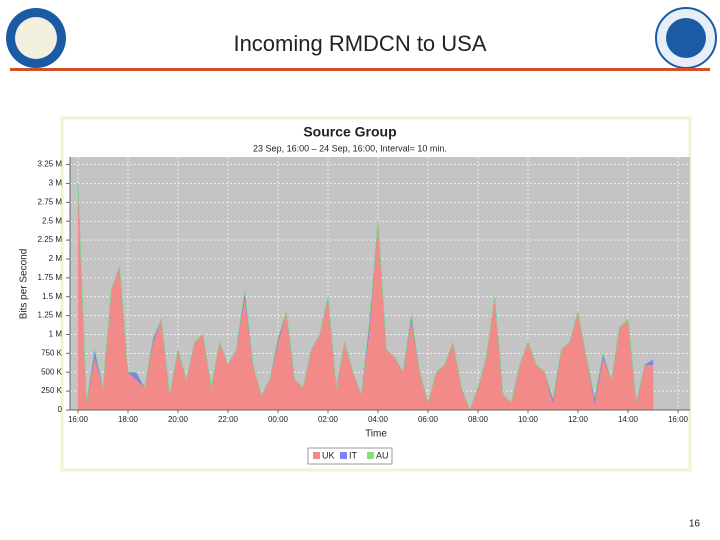 This screenshot has height=540, width=720. I want to click on x-tick-label: 22:00, so click(228, 419).